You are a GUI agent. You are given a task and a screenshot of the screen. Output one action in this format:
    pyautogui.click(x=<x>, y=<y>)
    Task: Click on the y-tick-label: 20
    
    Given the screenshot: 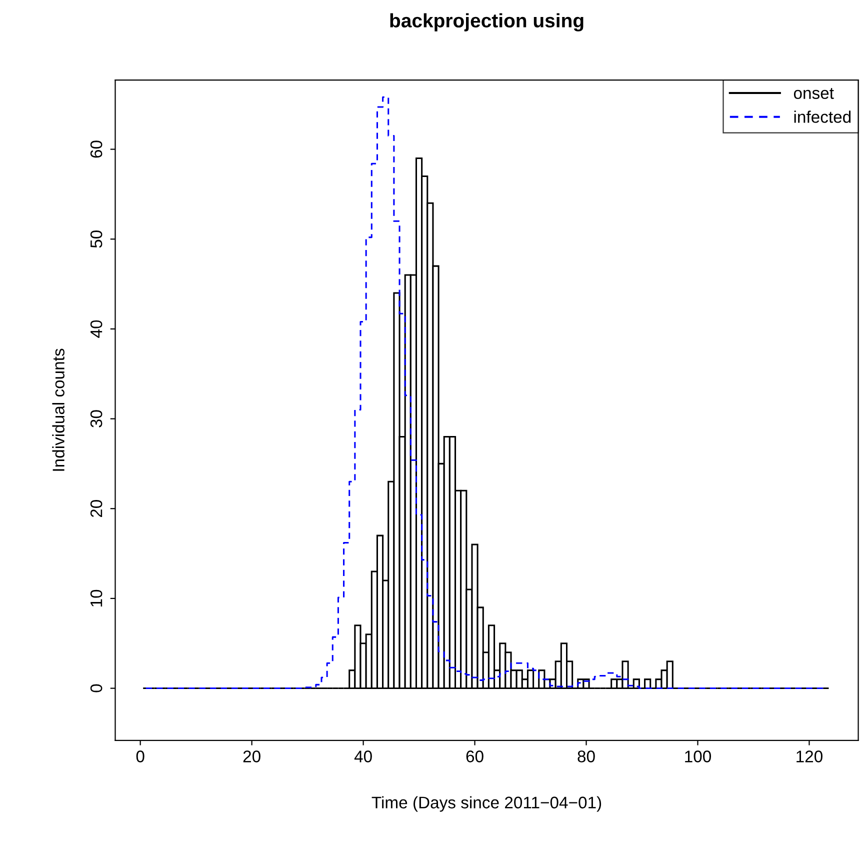 What is the action you would take?
    pyautogui.click(x=96, y=509)
    